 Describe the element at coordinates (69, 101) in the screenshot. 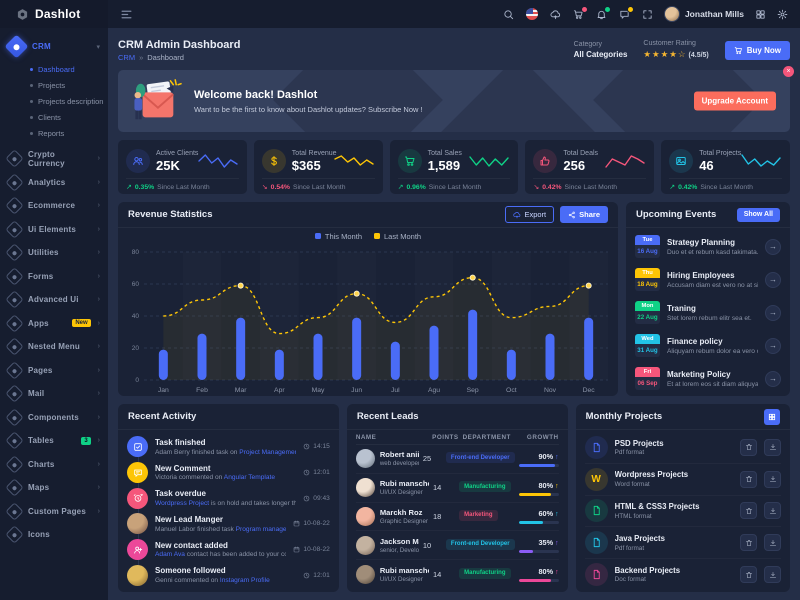

I see `sidebar-subitem-projects-description: Projects description` at that location.